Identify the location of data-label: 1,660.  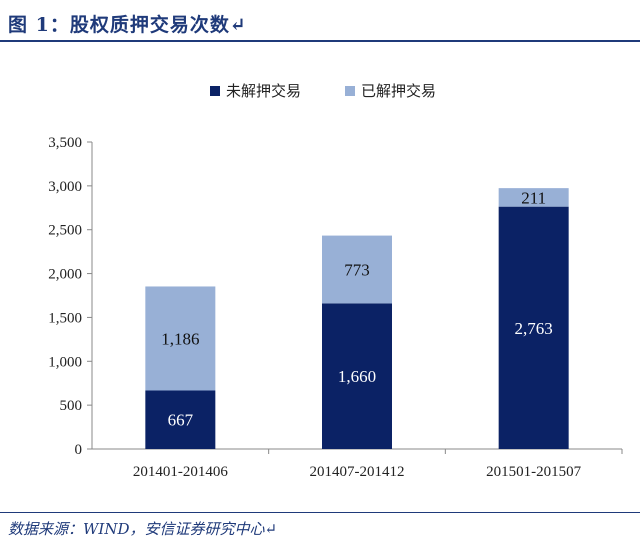
(357, 376).